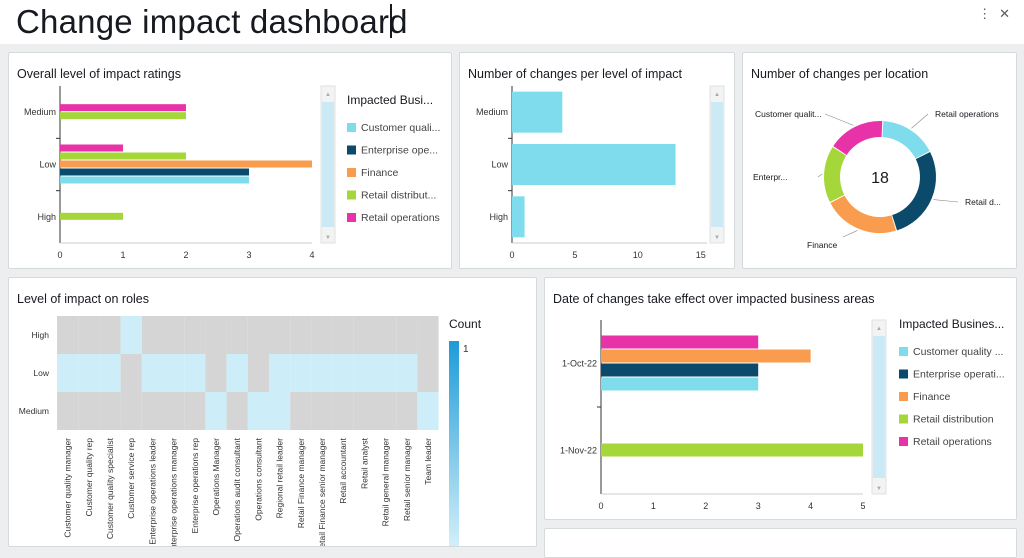 The height and width of the screenshot is (558, 1024). What do you see at coordinates (880, 178) in the screenshot?
I see `donut-center-total: 18` at bounding box center [880, 178].